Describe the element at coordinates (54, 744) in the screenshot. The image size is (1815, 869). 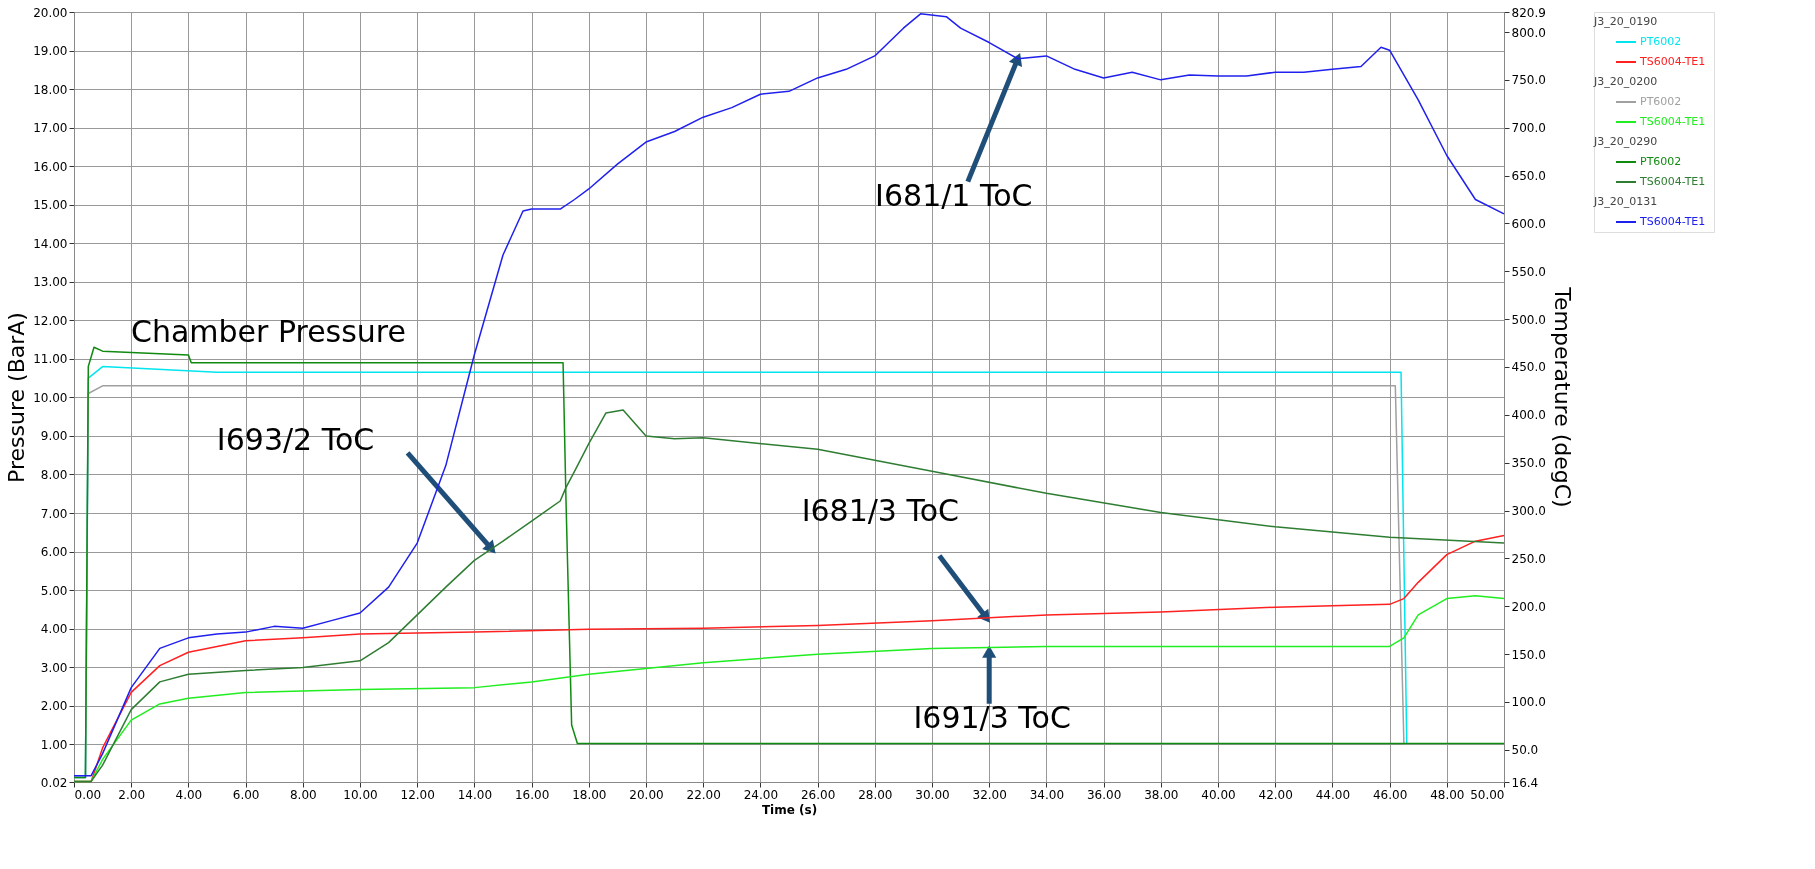
I see `y-tick-label: 1.00` at that location.